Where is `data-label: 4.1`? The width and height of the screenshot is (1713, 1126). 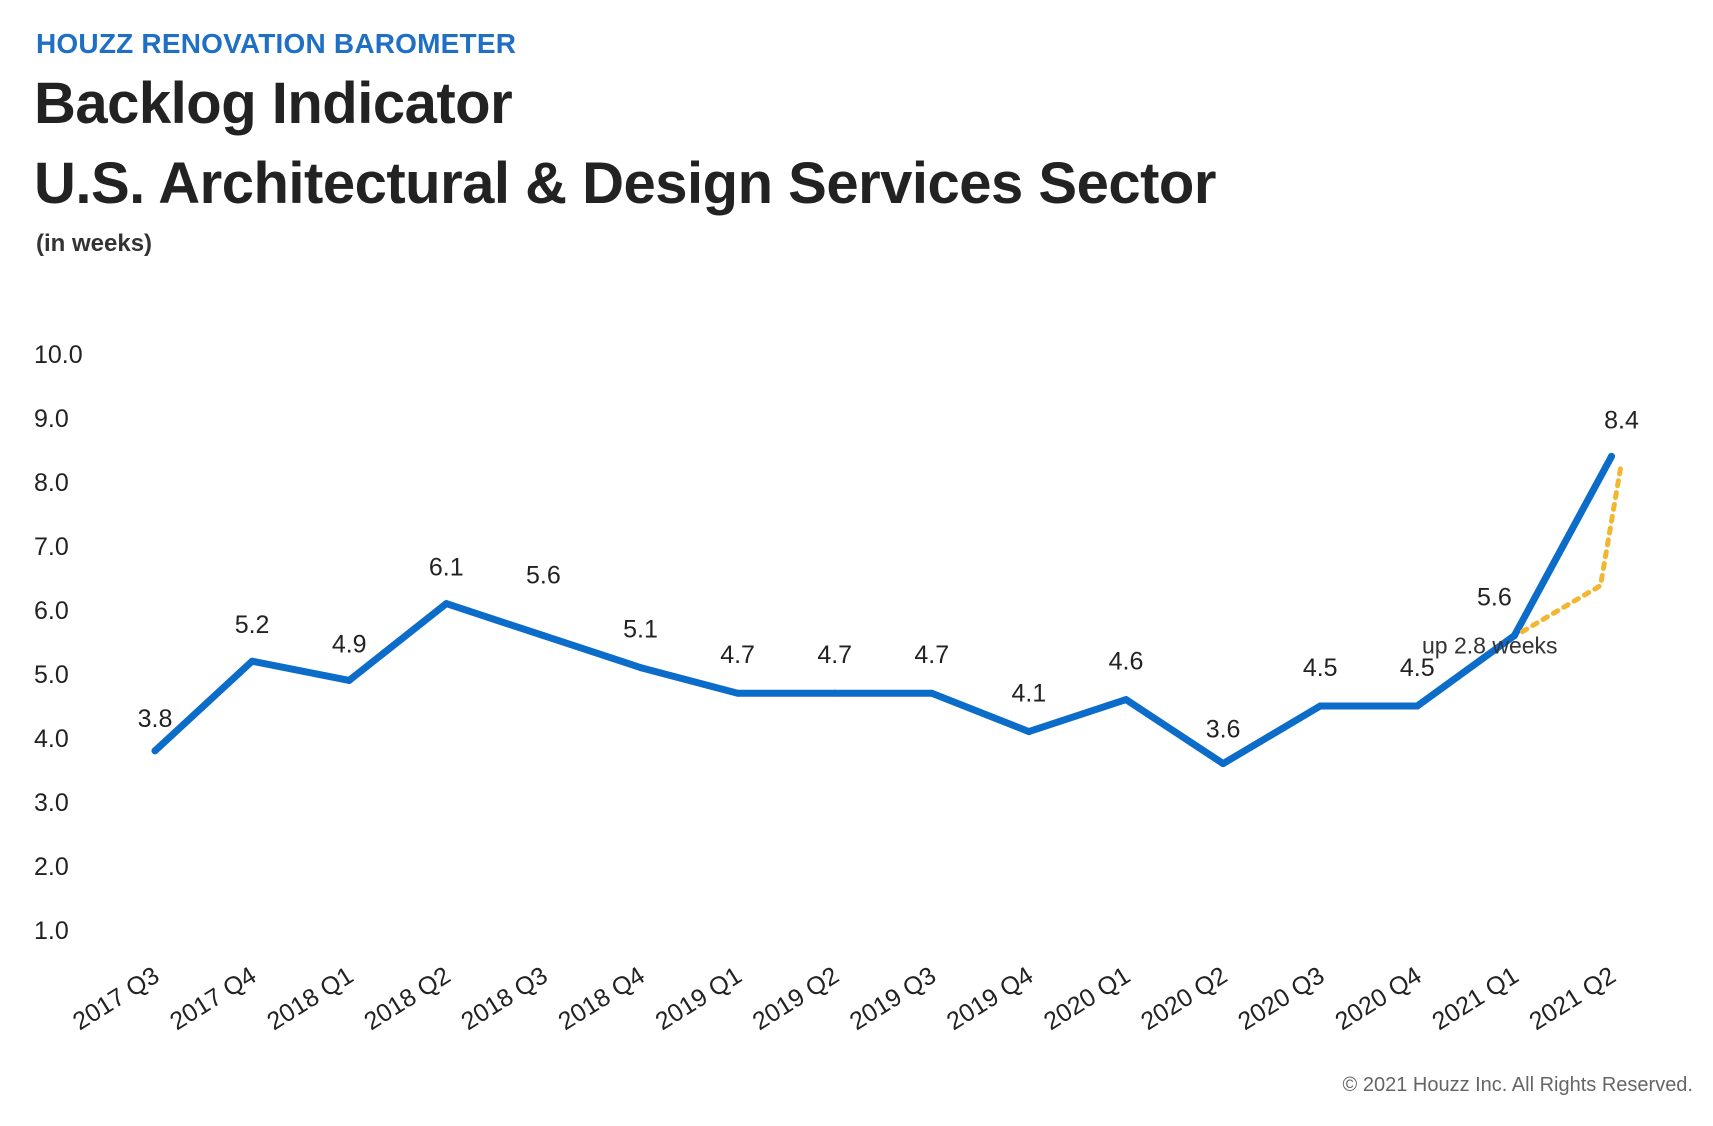 data-label: 4.1 is located at coordinates (1029, 694).